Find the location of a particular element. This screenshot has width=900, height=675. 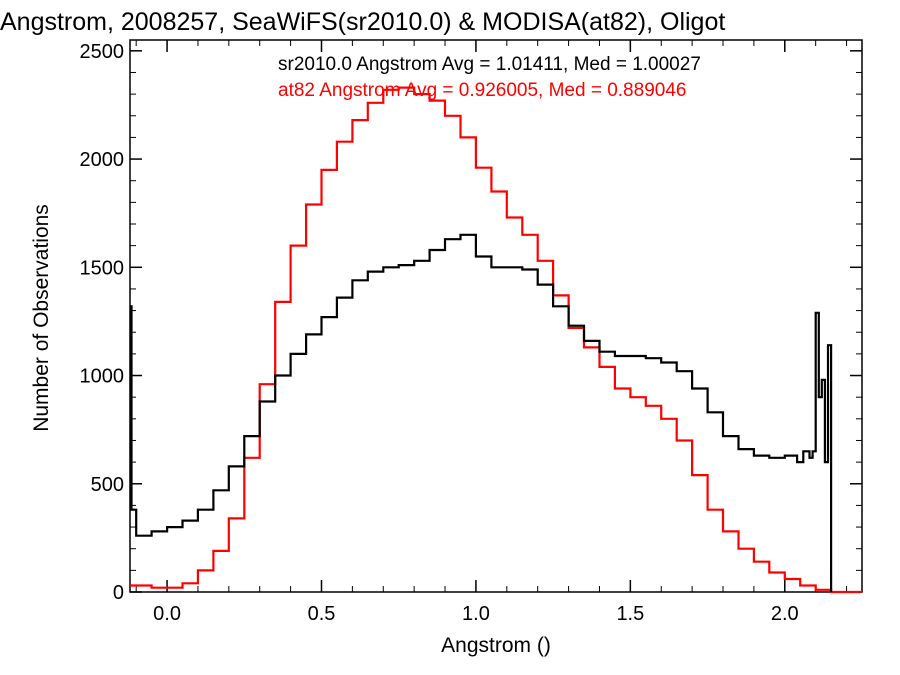

x-tick-label: 0.5 is located at coordinates (322, 614).